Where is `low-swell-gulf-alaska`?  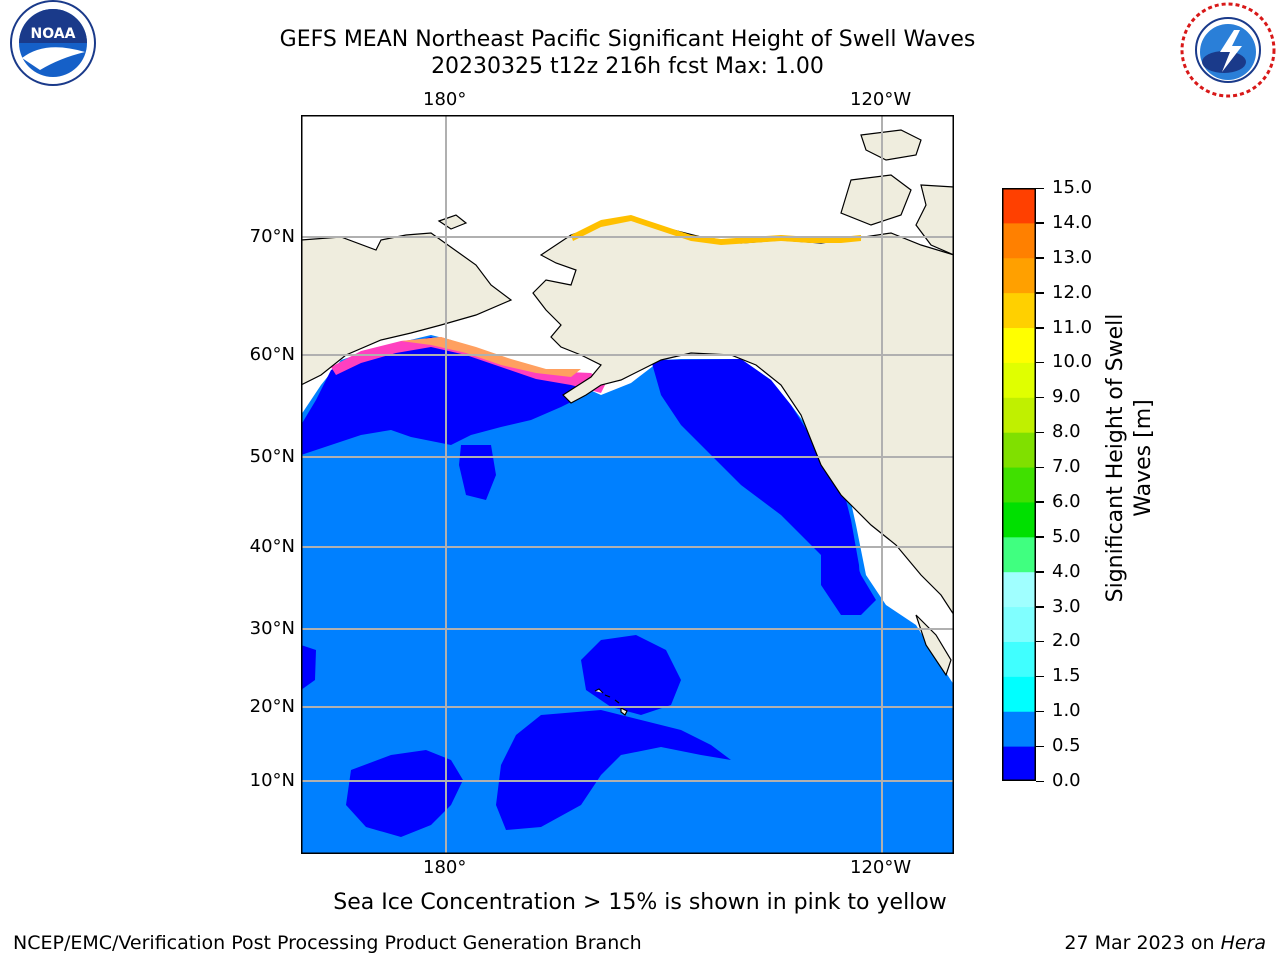
low-swell-gulf-alaska is located at coordinates (756, 477).